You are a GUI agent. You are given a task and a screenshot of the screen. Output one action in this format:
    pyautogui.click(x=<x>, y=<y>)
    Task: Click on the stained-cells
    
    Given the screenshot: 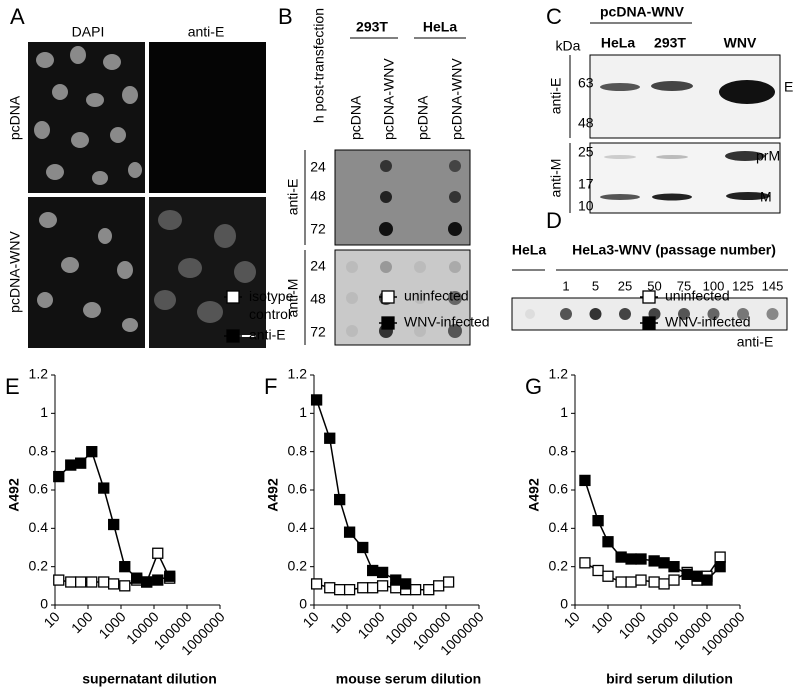 What is the action you would take?
    pyautogui.click(x=205, y=266)
    